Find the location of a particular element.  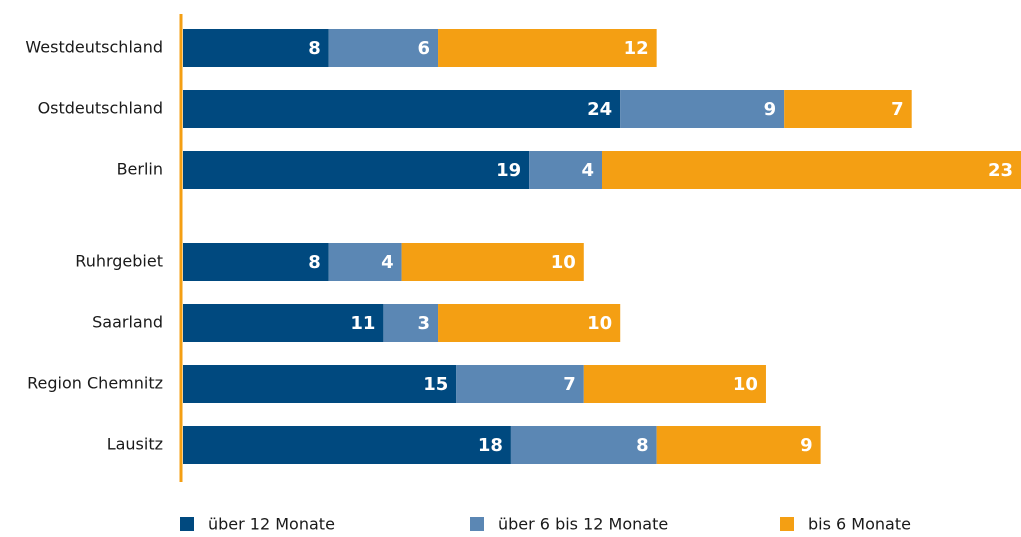

value-label: 19 is located at coordinates (508, 170).